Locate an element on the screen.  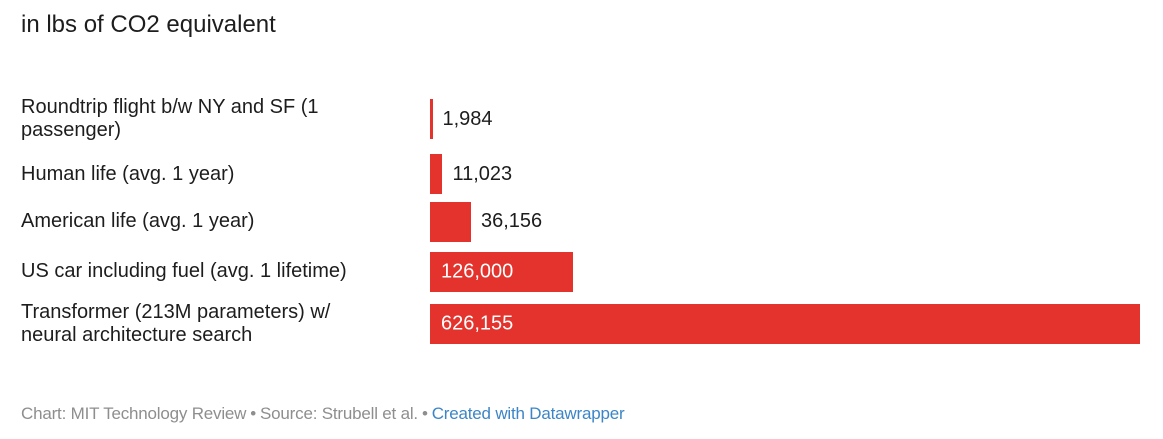
bar-area: 1,984 is located at coordinates (796, 119).